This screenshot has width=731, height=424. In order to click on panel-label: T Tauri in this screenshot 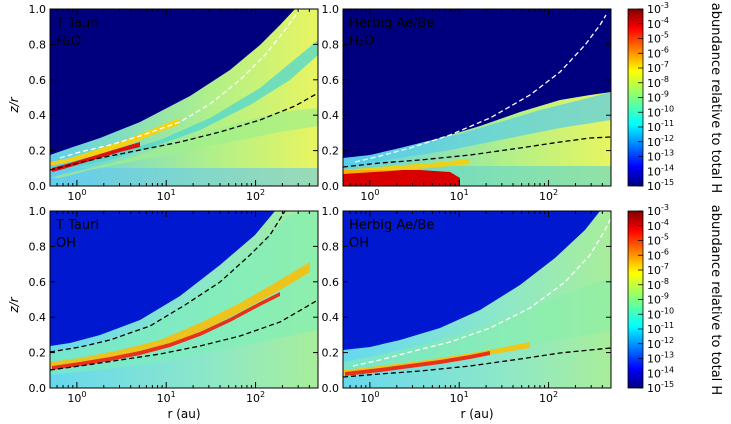, I will do `click(77, 23)`.